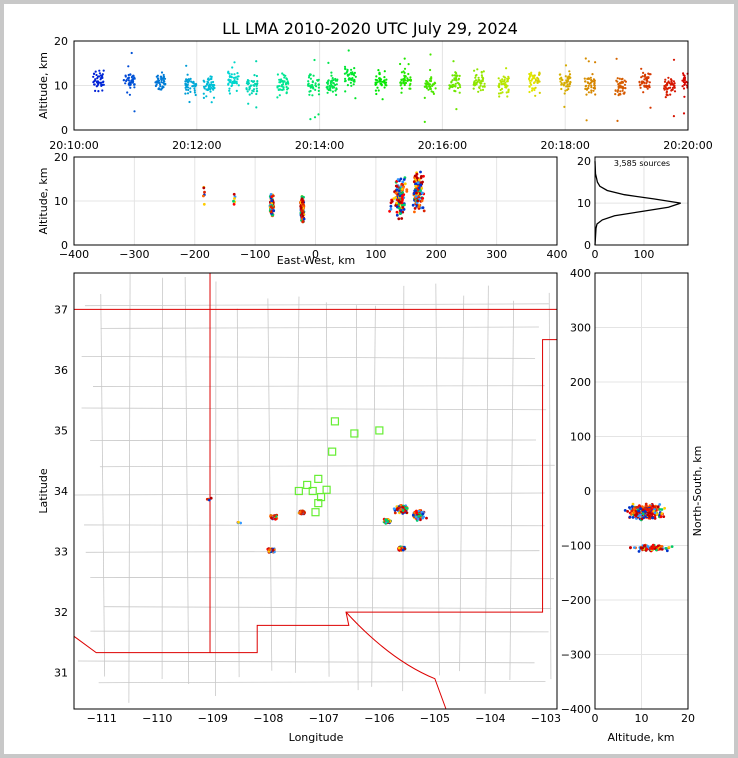  I want to click on map-y-tick: 31, so click(61, 673).